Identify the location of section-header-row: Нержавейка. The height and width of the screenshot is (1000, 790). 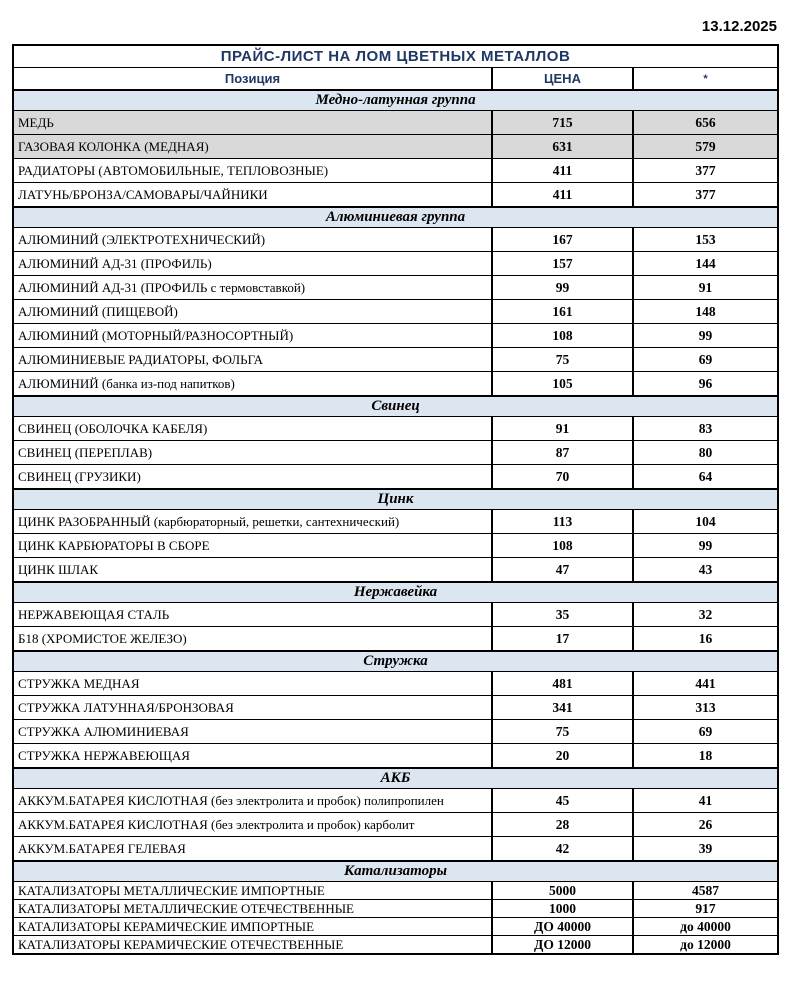
(395, 592).